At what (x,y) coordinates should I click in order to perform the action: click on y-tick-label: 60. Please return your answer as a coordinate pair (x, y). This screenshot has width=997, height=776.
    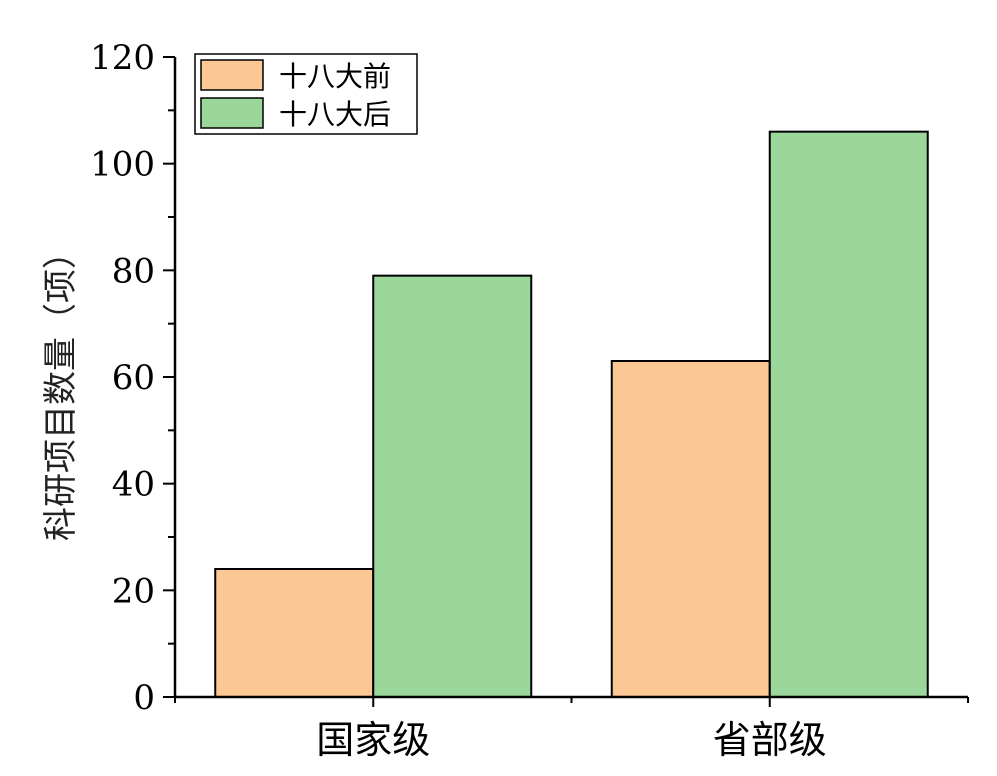
    Looking at the image, I should click on (133, 378).